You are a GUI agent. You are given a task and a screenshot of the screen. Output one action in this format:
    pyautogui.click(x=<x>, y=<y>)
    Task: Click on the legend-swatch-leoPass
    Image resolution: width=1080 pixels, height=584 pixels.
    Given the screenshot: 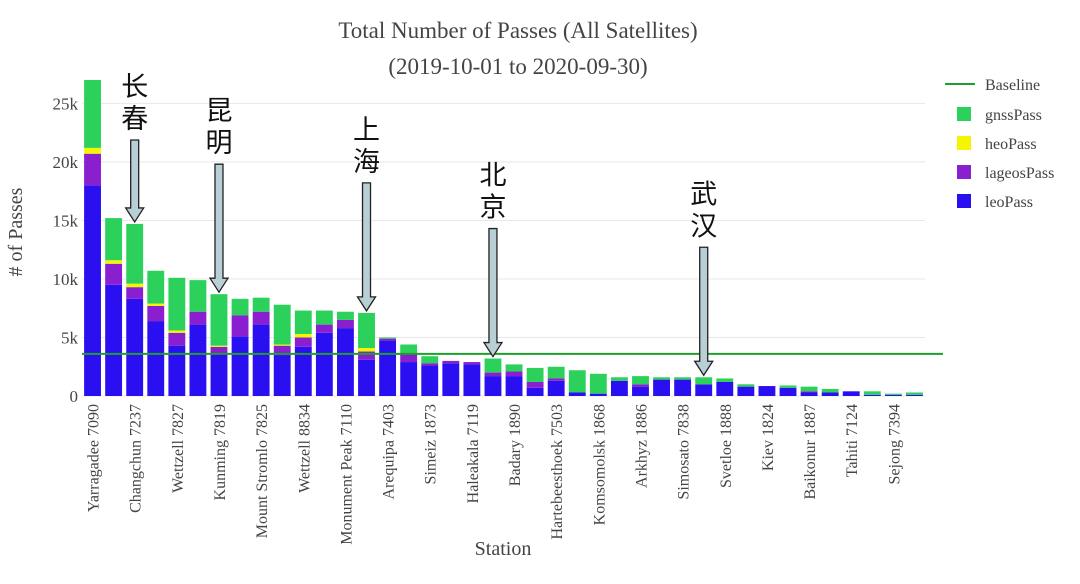 What is the action you would take?
    pyautogui.click(x=964, y=201)
    